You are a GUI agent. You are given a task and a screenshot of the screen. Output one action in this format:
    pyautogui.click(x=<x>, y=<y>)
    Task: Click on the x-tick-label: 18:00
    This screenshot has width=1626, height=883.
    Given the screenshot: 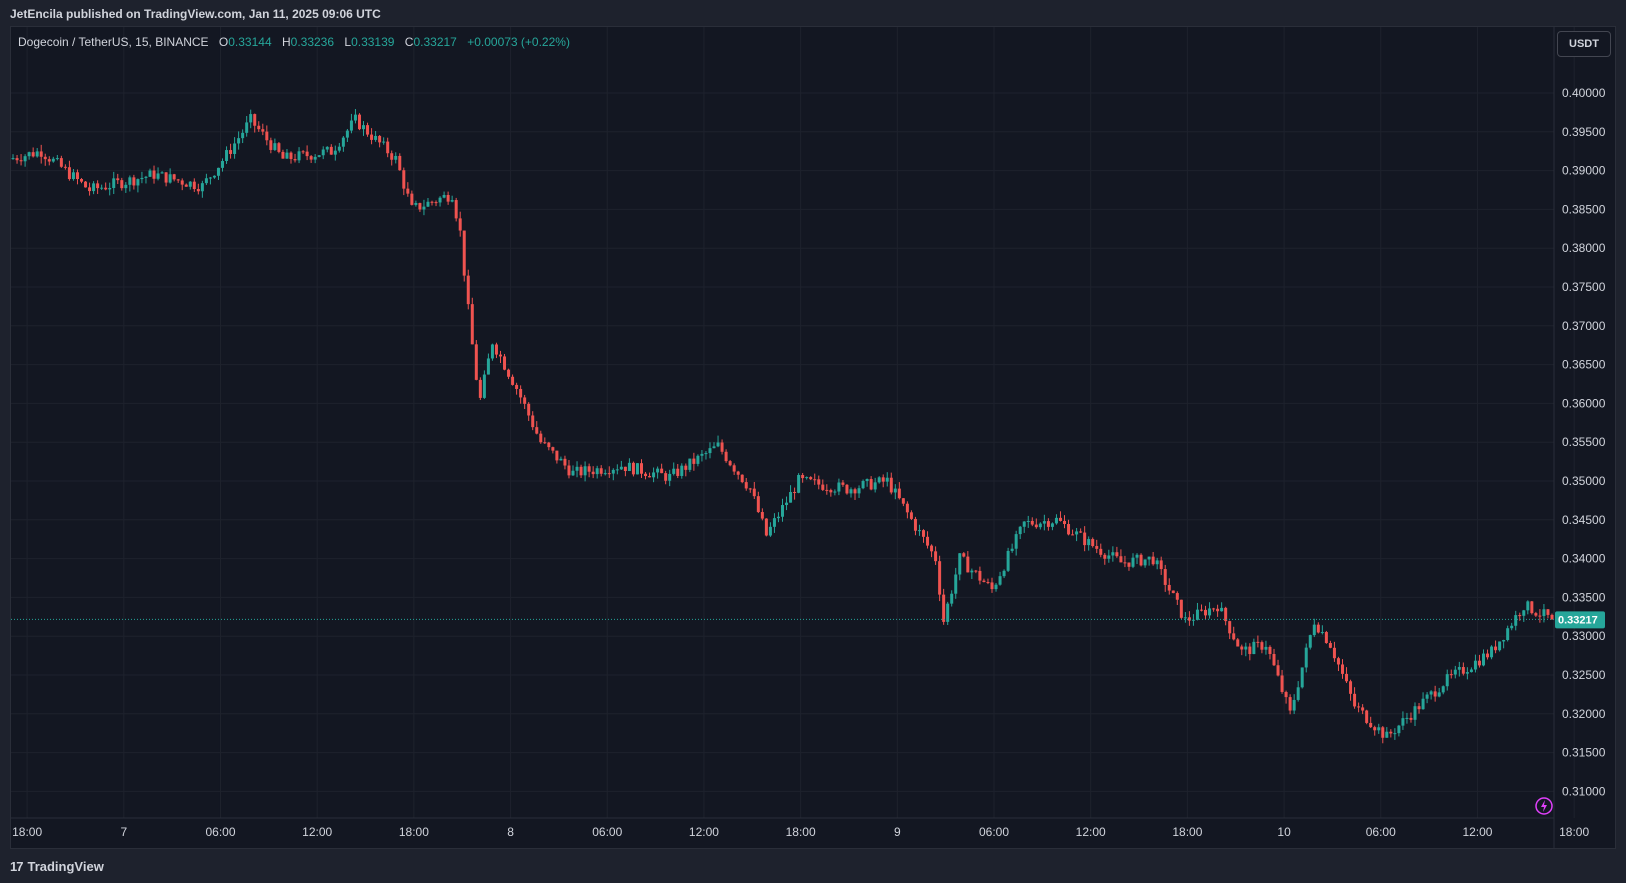 What is the action you would take?
    pyautogui.click(x=1574, y=832)
    